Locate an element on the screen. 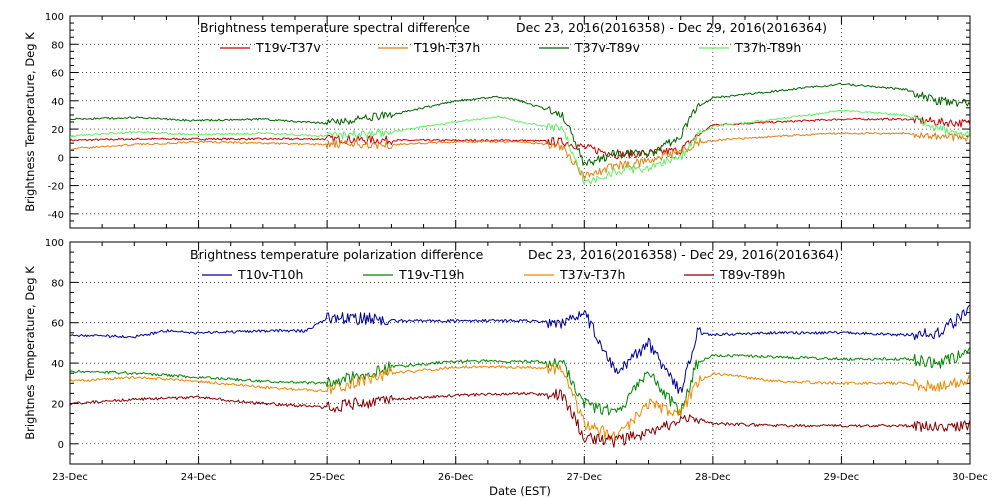 The height and width of the screenshot is (500, 1000). y-axis-label: Brightness Temperature, Deg K is located at coordinates (30, 122).